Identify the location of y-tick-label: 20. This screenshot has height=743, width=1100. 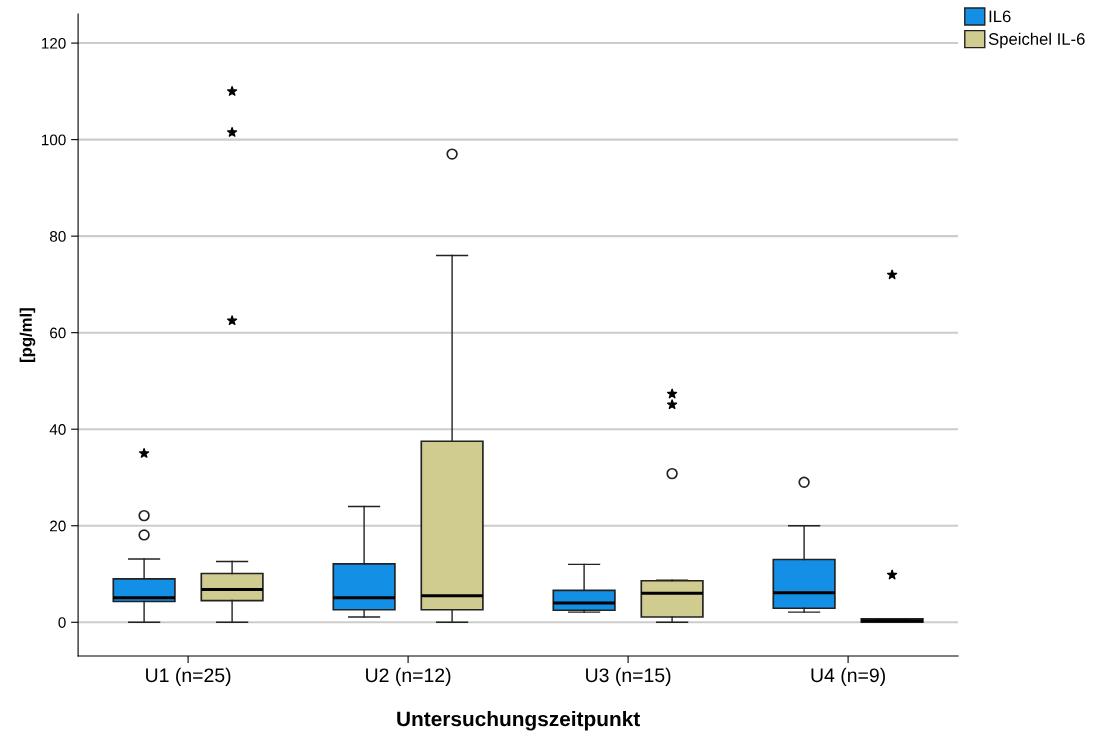
(58, 526).